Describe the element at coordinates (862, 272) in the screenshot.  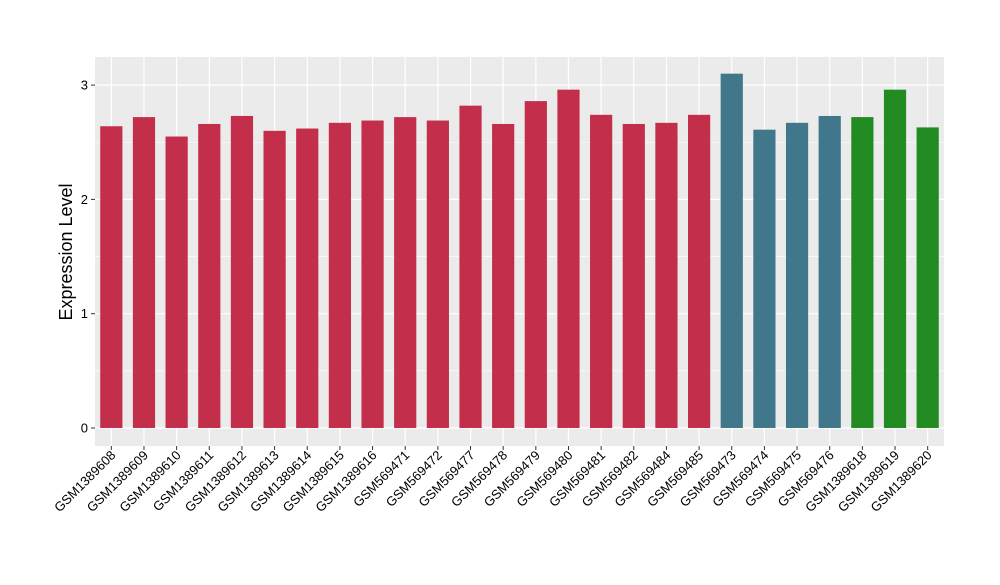
I see `bar-GSM1389618` at that location.